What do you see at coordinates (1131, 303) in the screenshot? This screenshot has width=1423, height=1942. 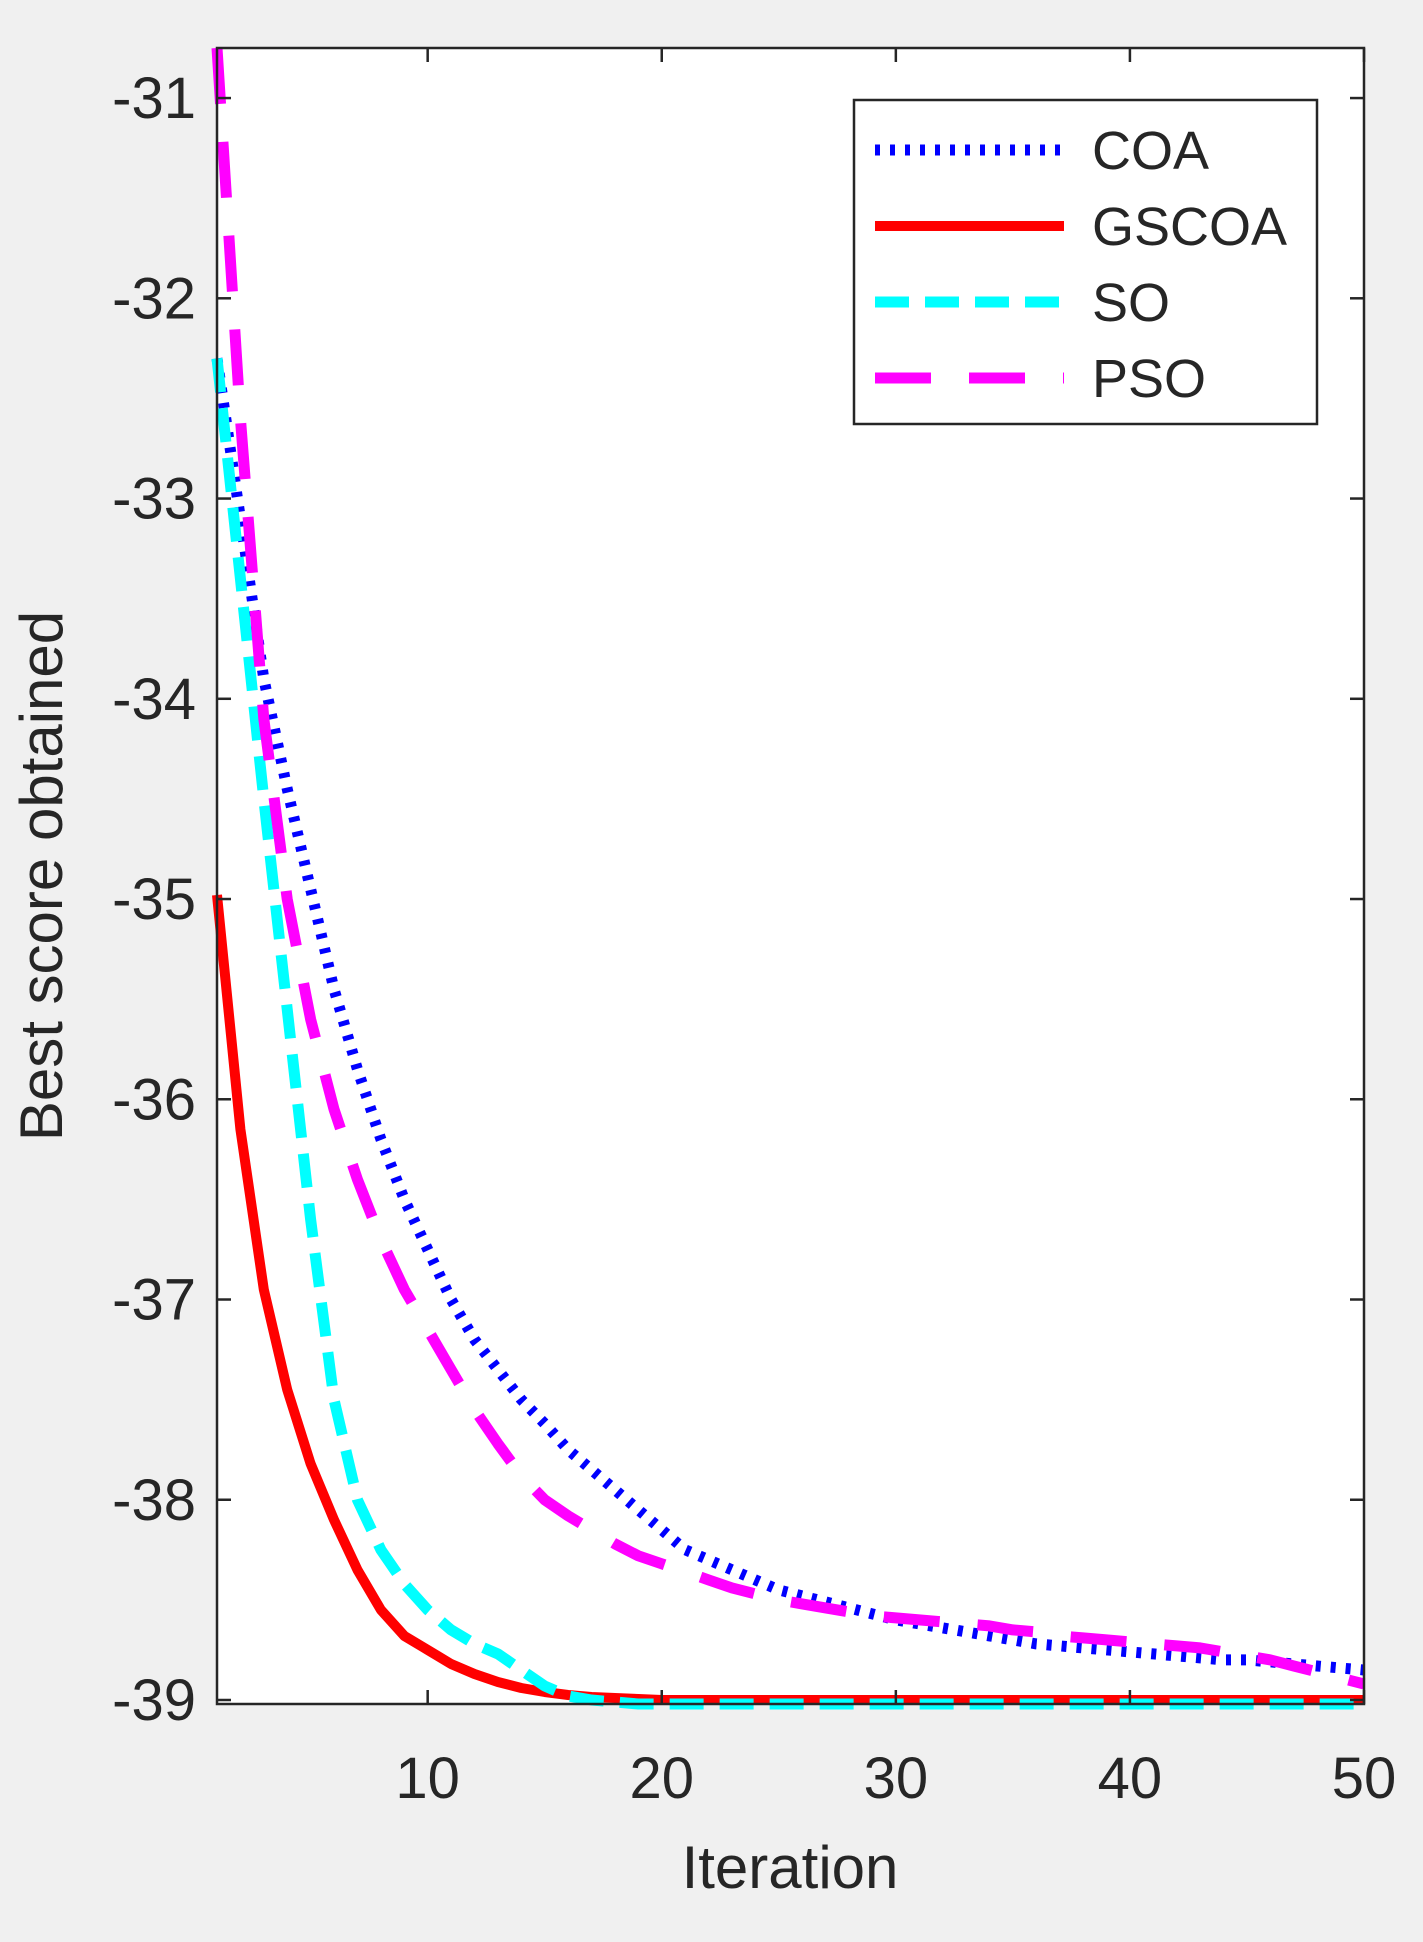 I see `legend-label-so: SO` at bounding box center [1131, 303].